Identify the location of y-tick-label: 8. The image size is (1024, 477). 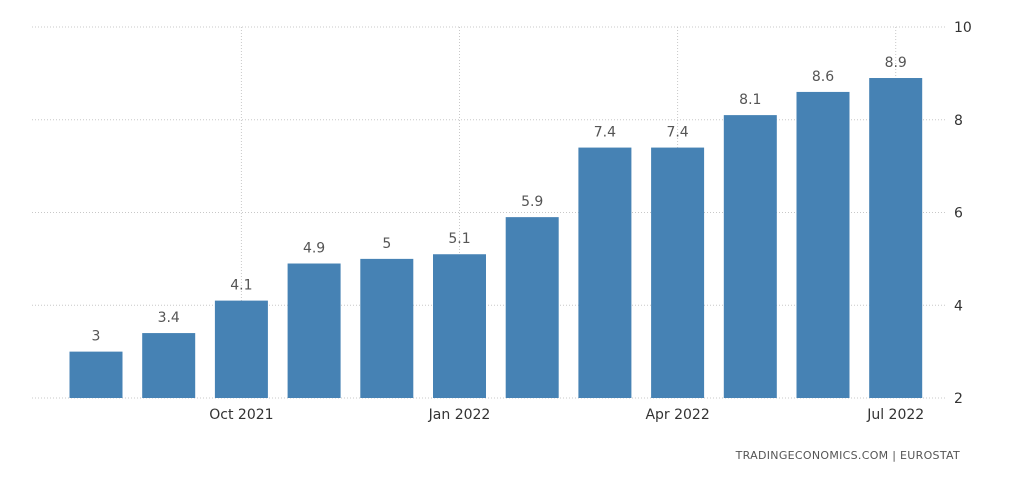
(958, 121).